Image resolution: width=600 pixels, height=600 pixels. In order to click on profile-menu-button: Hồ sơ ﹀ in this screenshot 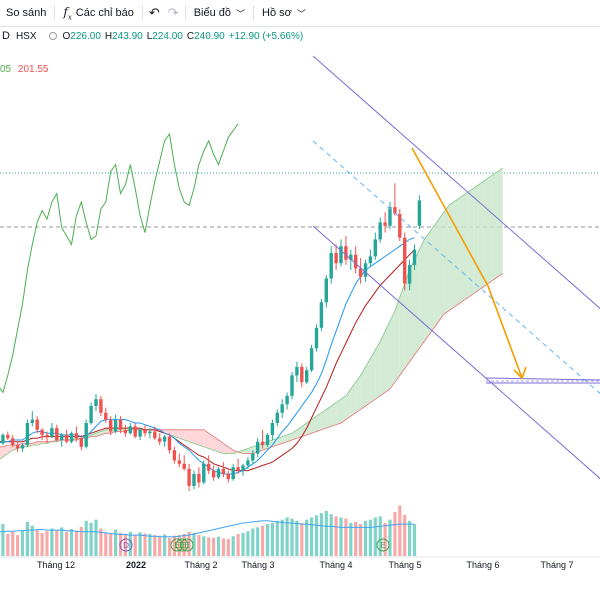, I will do `click(284, 13)`.